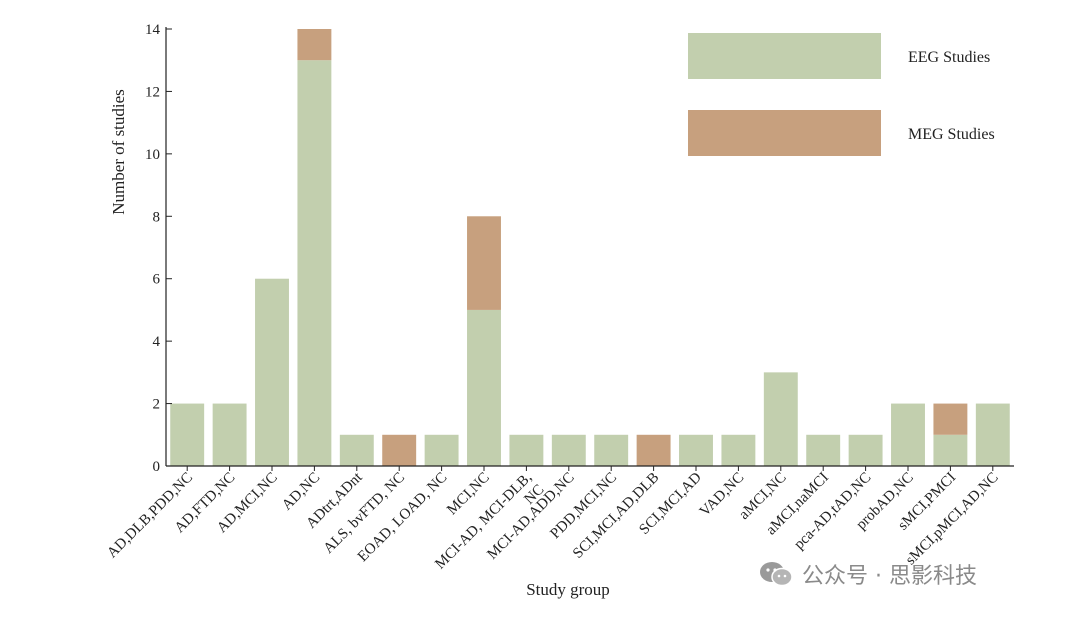 The image size is (1080, 618). Describe the element at coordinates (157, 280) in the screenshot. I see `y-tick-label: 6` at that location.